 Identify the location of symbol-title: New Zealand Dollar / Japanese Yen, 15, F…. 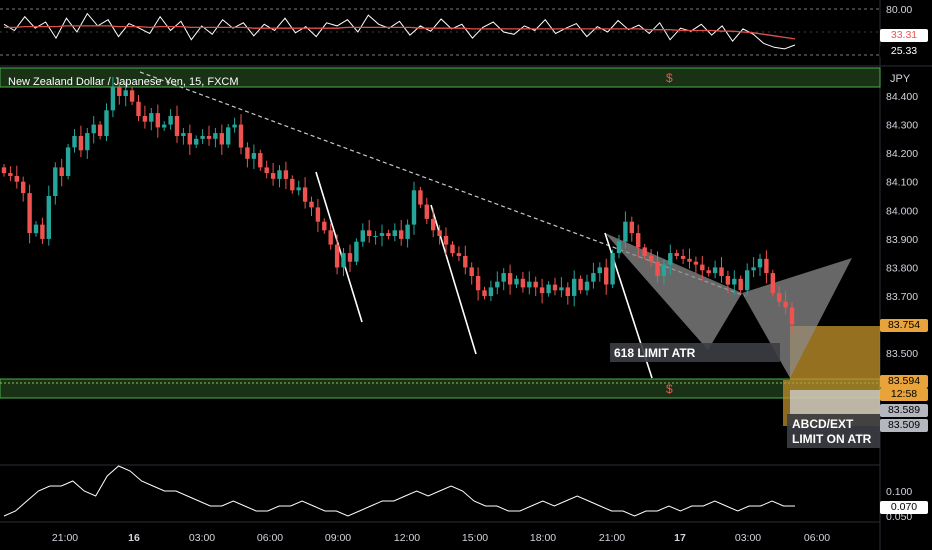
(123, 82).